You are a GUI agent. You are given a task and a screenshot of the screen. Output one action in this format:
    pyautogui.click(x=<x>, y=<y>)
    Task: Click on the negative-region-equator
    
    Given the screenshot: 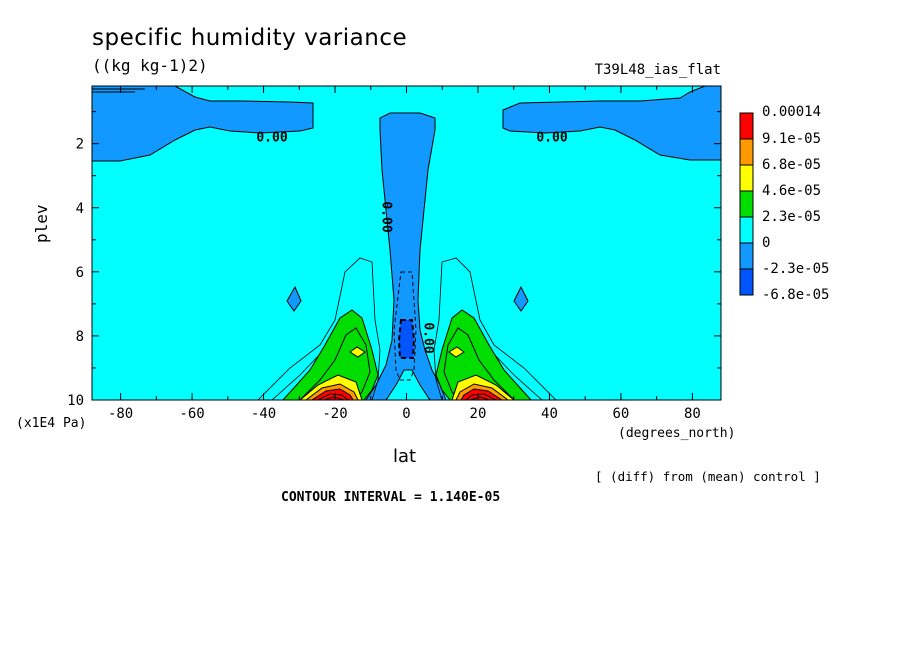 What is the action you would take?
    pyautogui.click(x=406, y=256)
    